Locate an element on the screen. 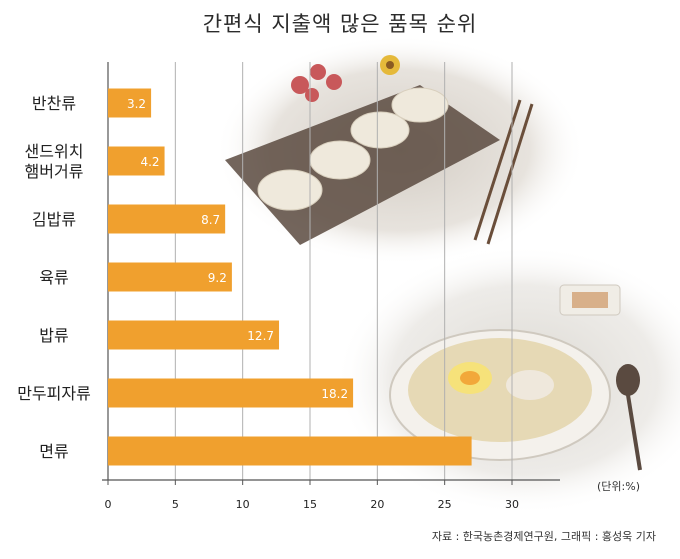 Image resolution: width=680 pixels, height=559 pixels. value-label-1: 3.2 is located at coordinates (136, 104).